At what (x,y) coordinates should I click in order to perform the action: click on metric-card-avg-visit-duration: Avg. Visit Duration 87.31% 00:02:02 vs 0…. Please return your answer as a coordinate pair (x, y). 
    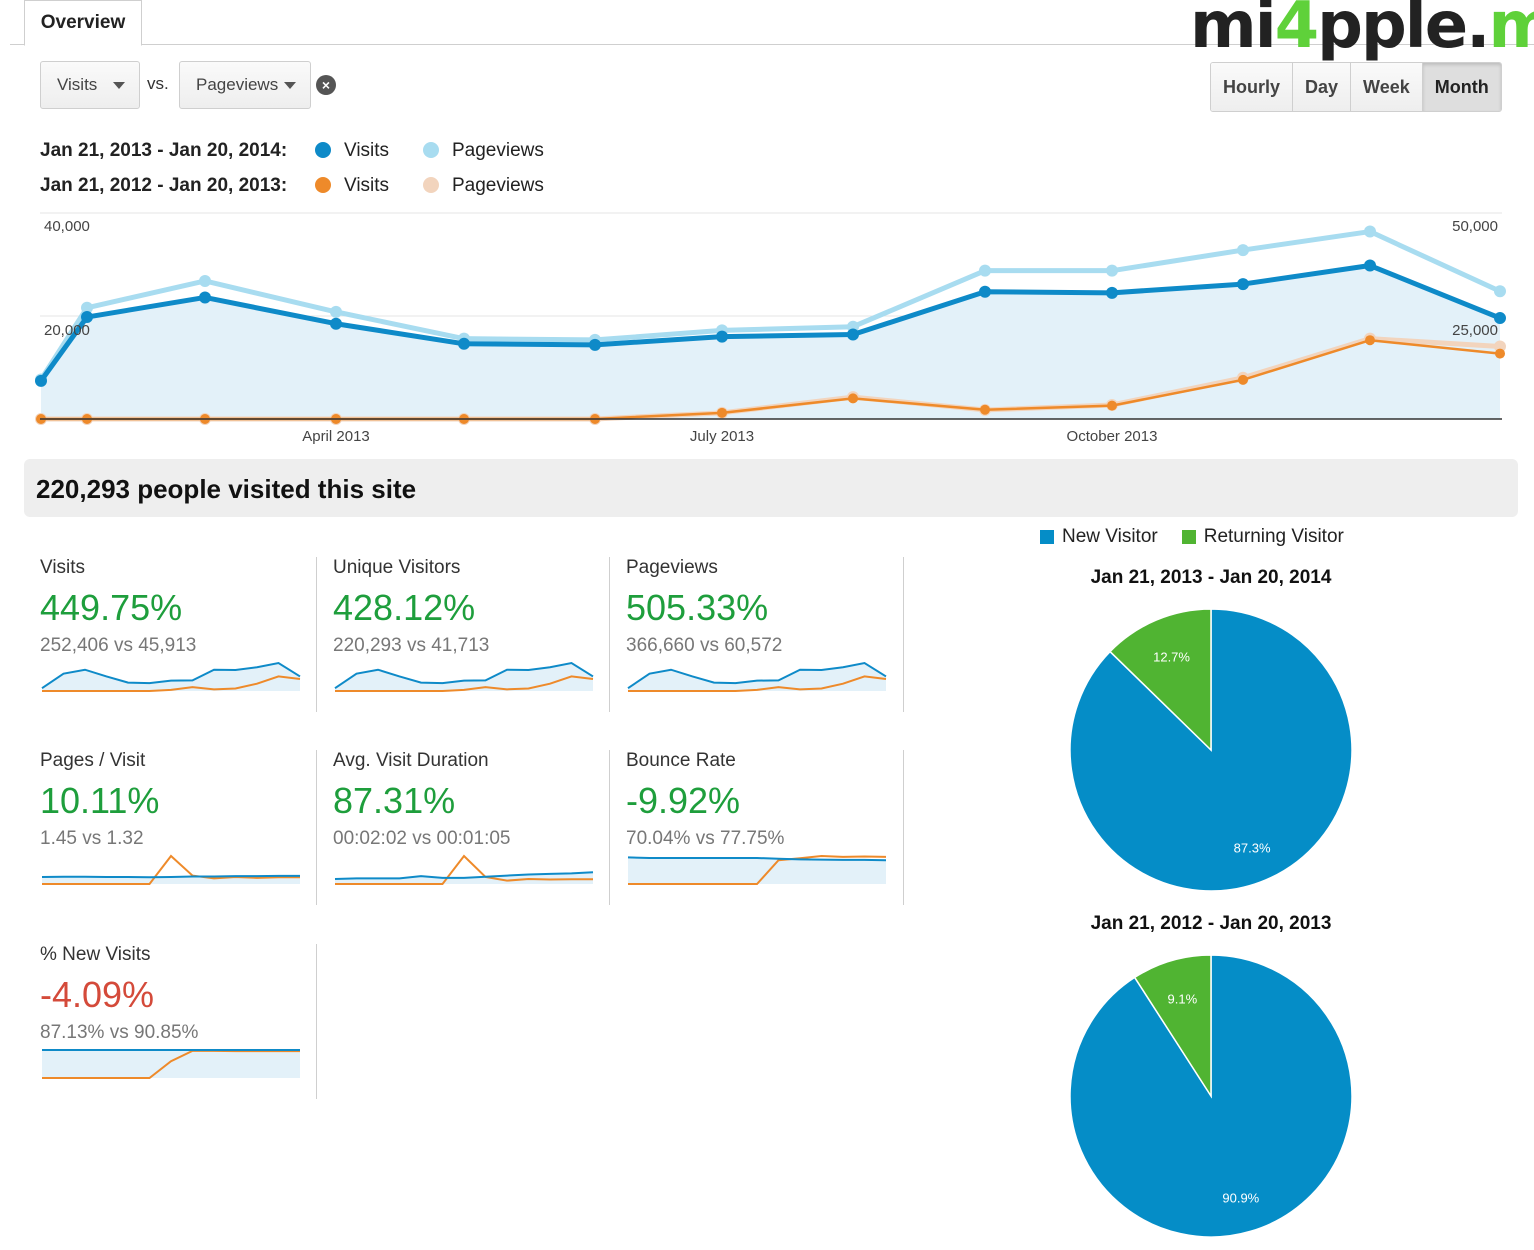
    Looking at the image, I should click on (480, 828).